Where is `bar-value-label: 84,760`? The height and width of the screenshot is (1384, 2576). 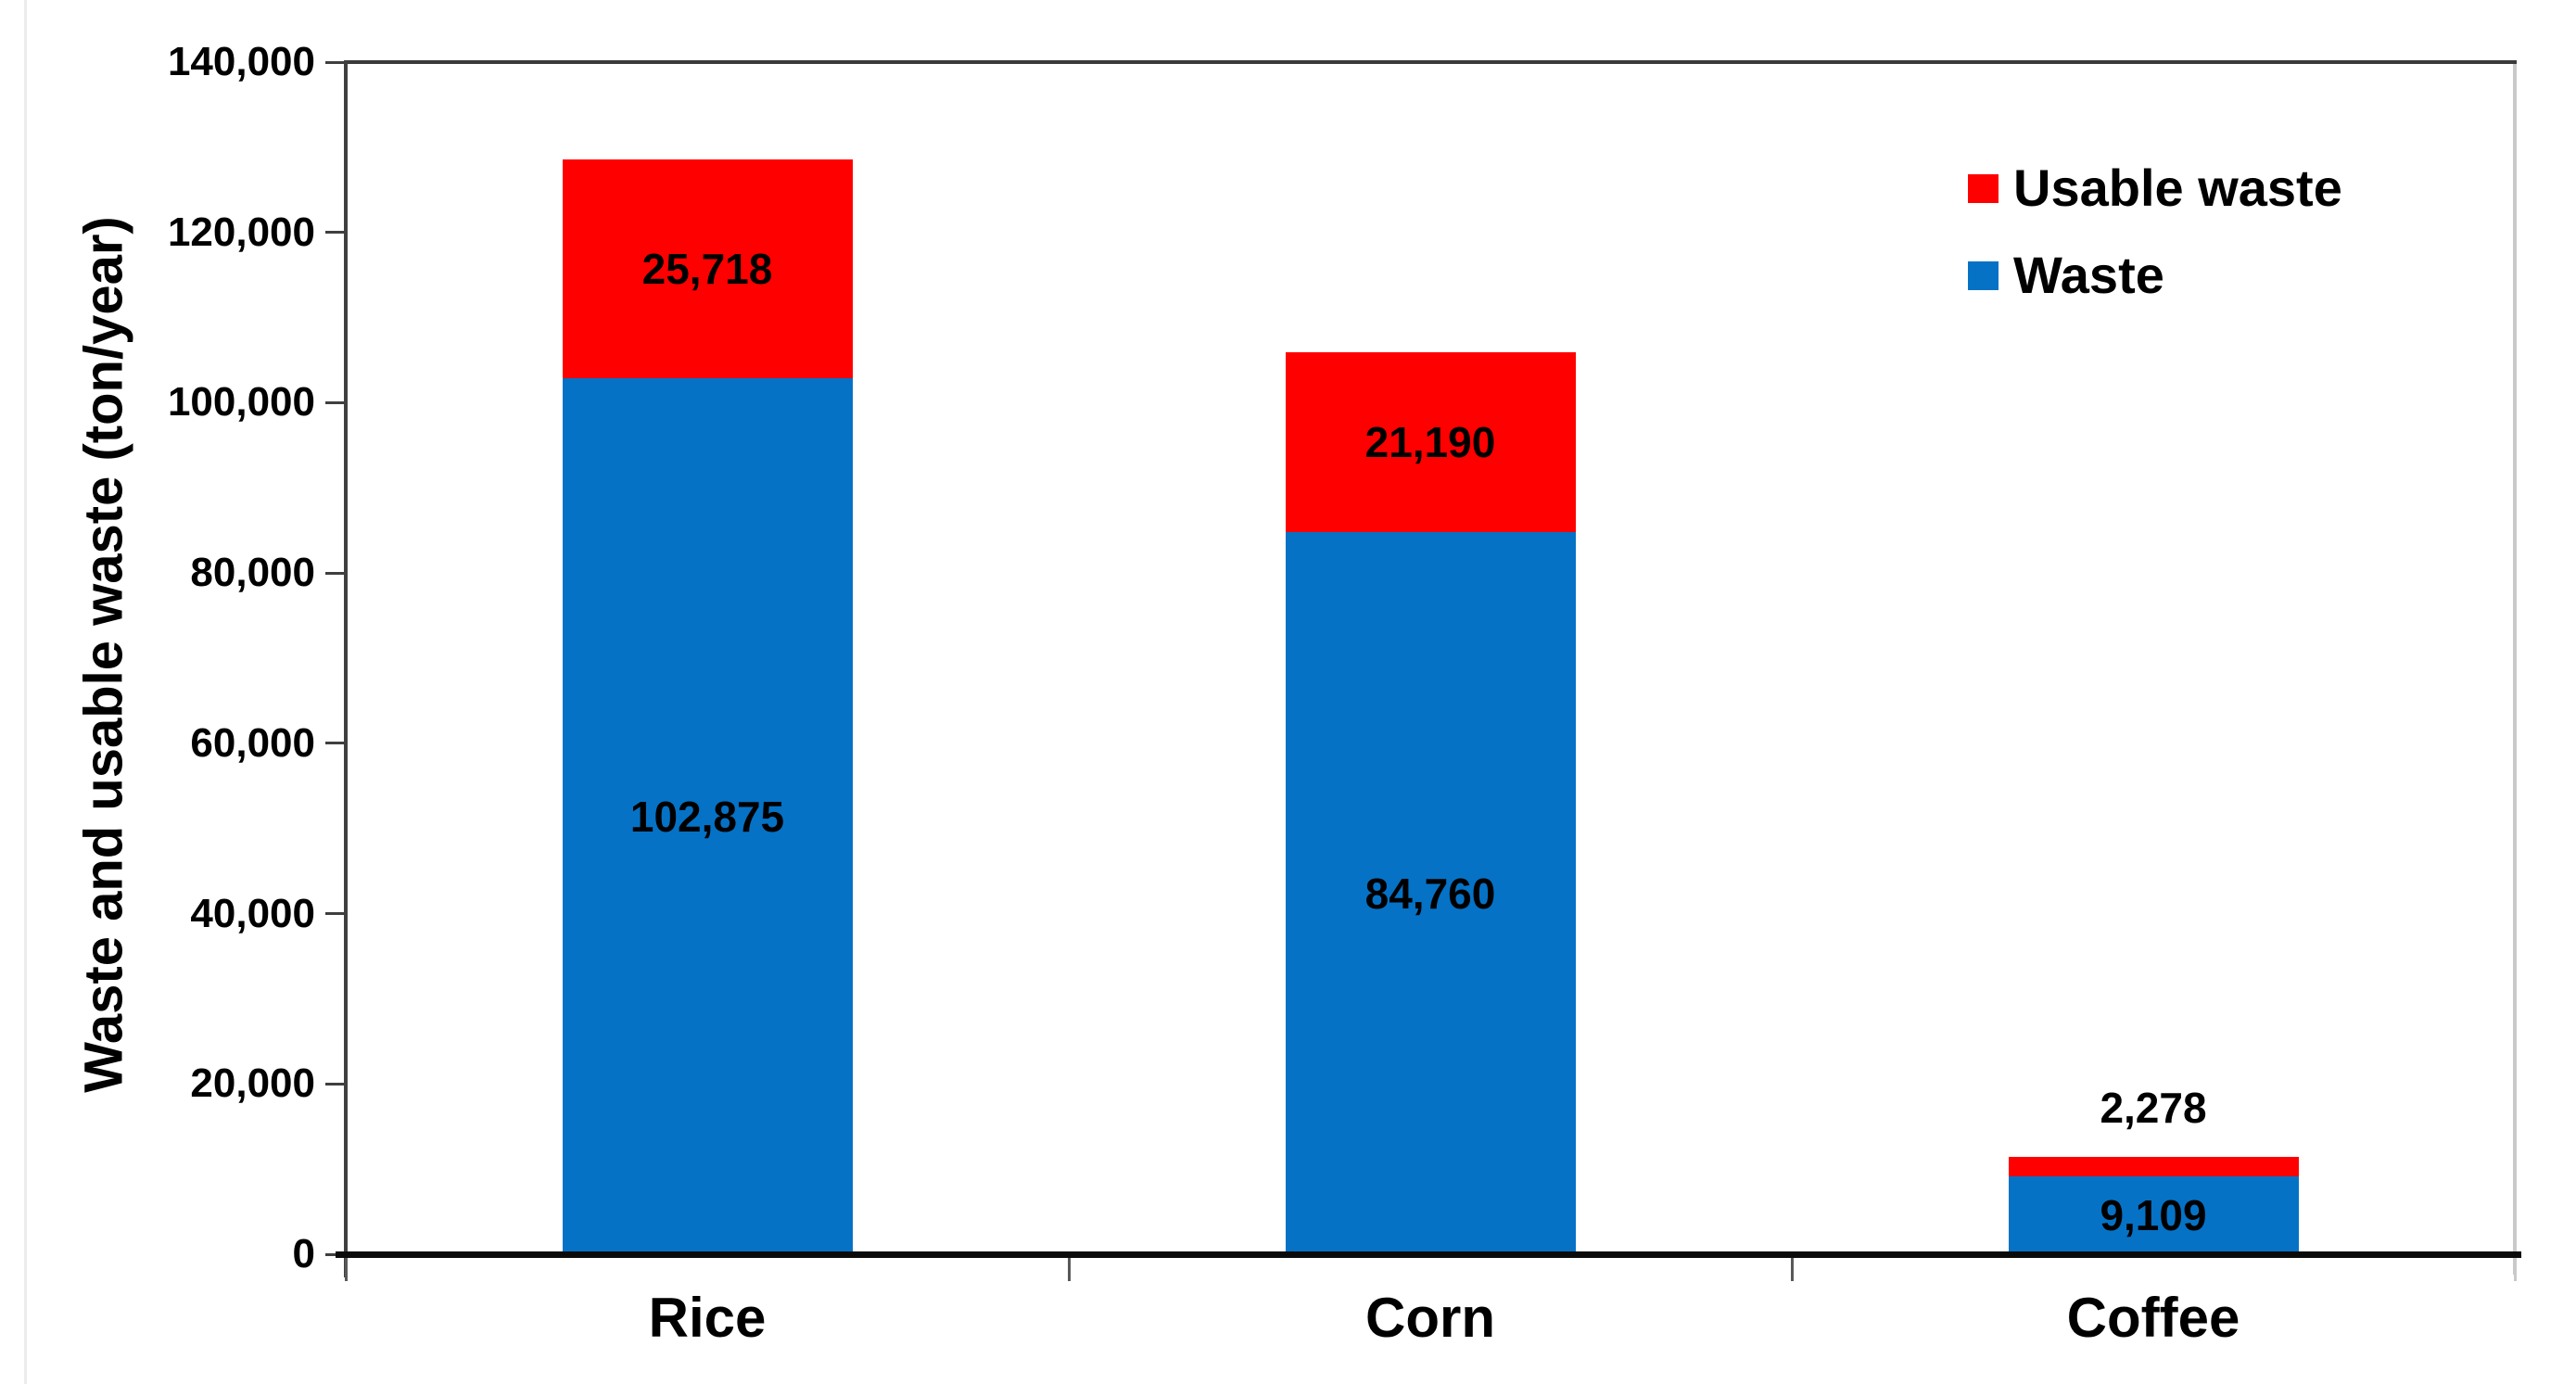 bar-value-label: 84,760 is located at coordinates (1430, 894).